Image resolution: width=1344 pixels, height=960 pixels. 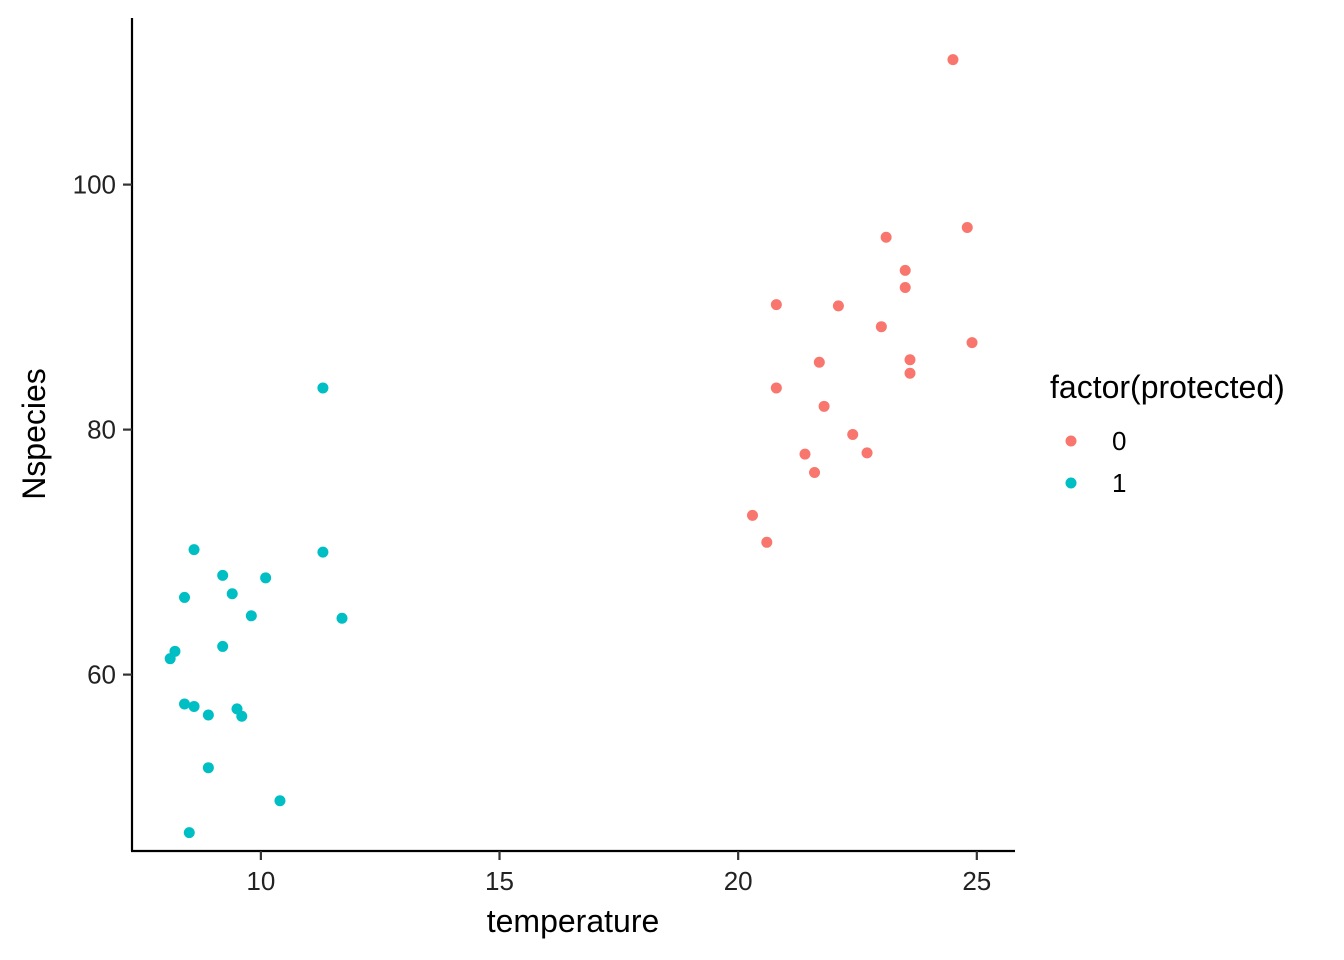 What do you see at coordinates (1119, 483) in the screenshot?
I see `legend-label-series-1: 1` at bounding box center [1119, 483].